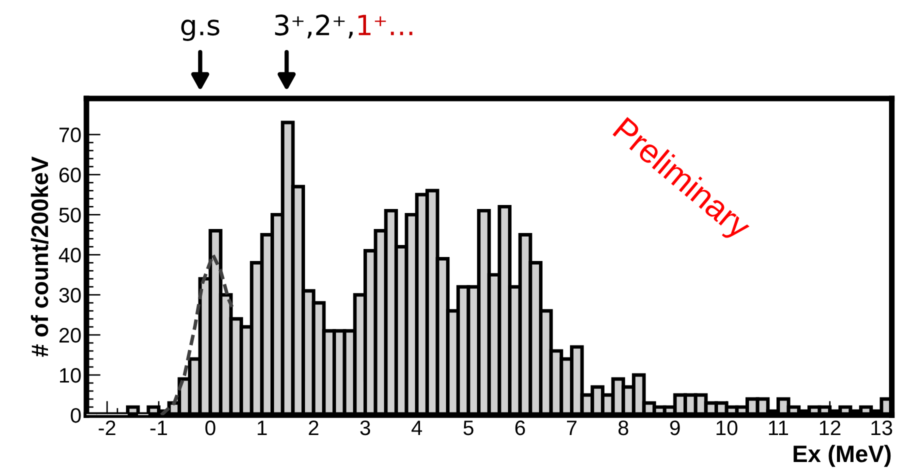  Describe the element at coordinates (70, 375) in the screenshot. I see `y-tick-label: 10` at that location.